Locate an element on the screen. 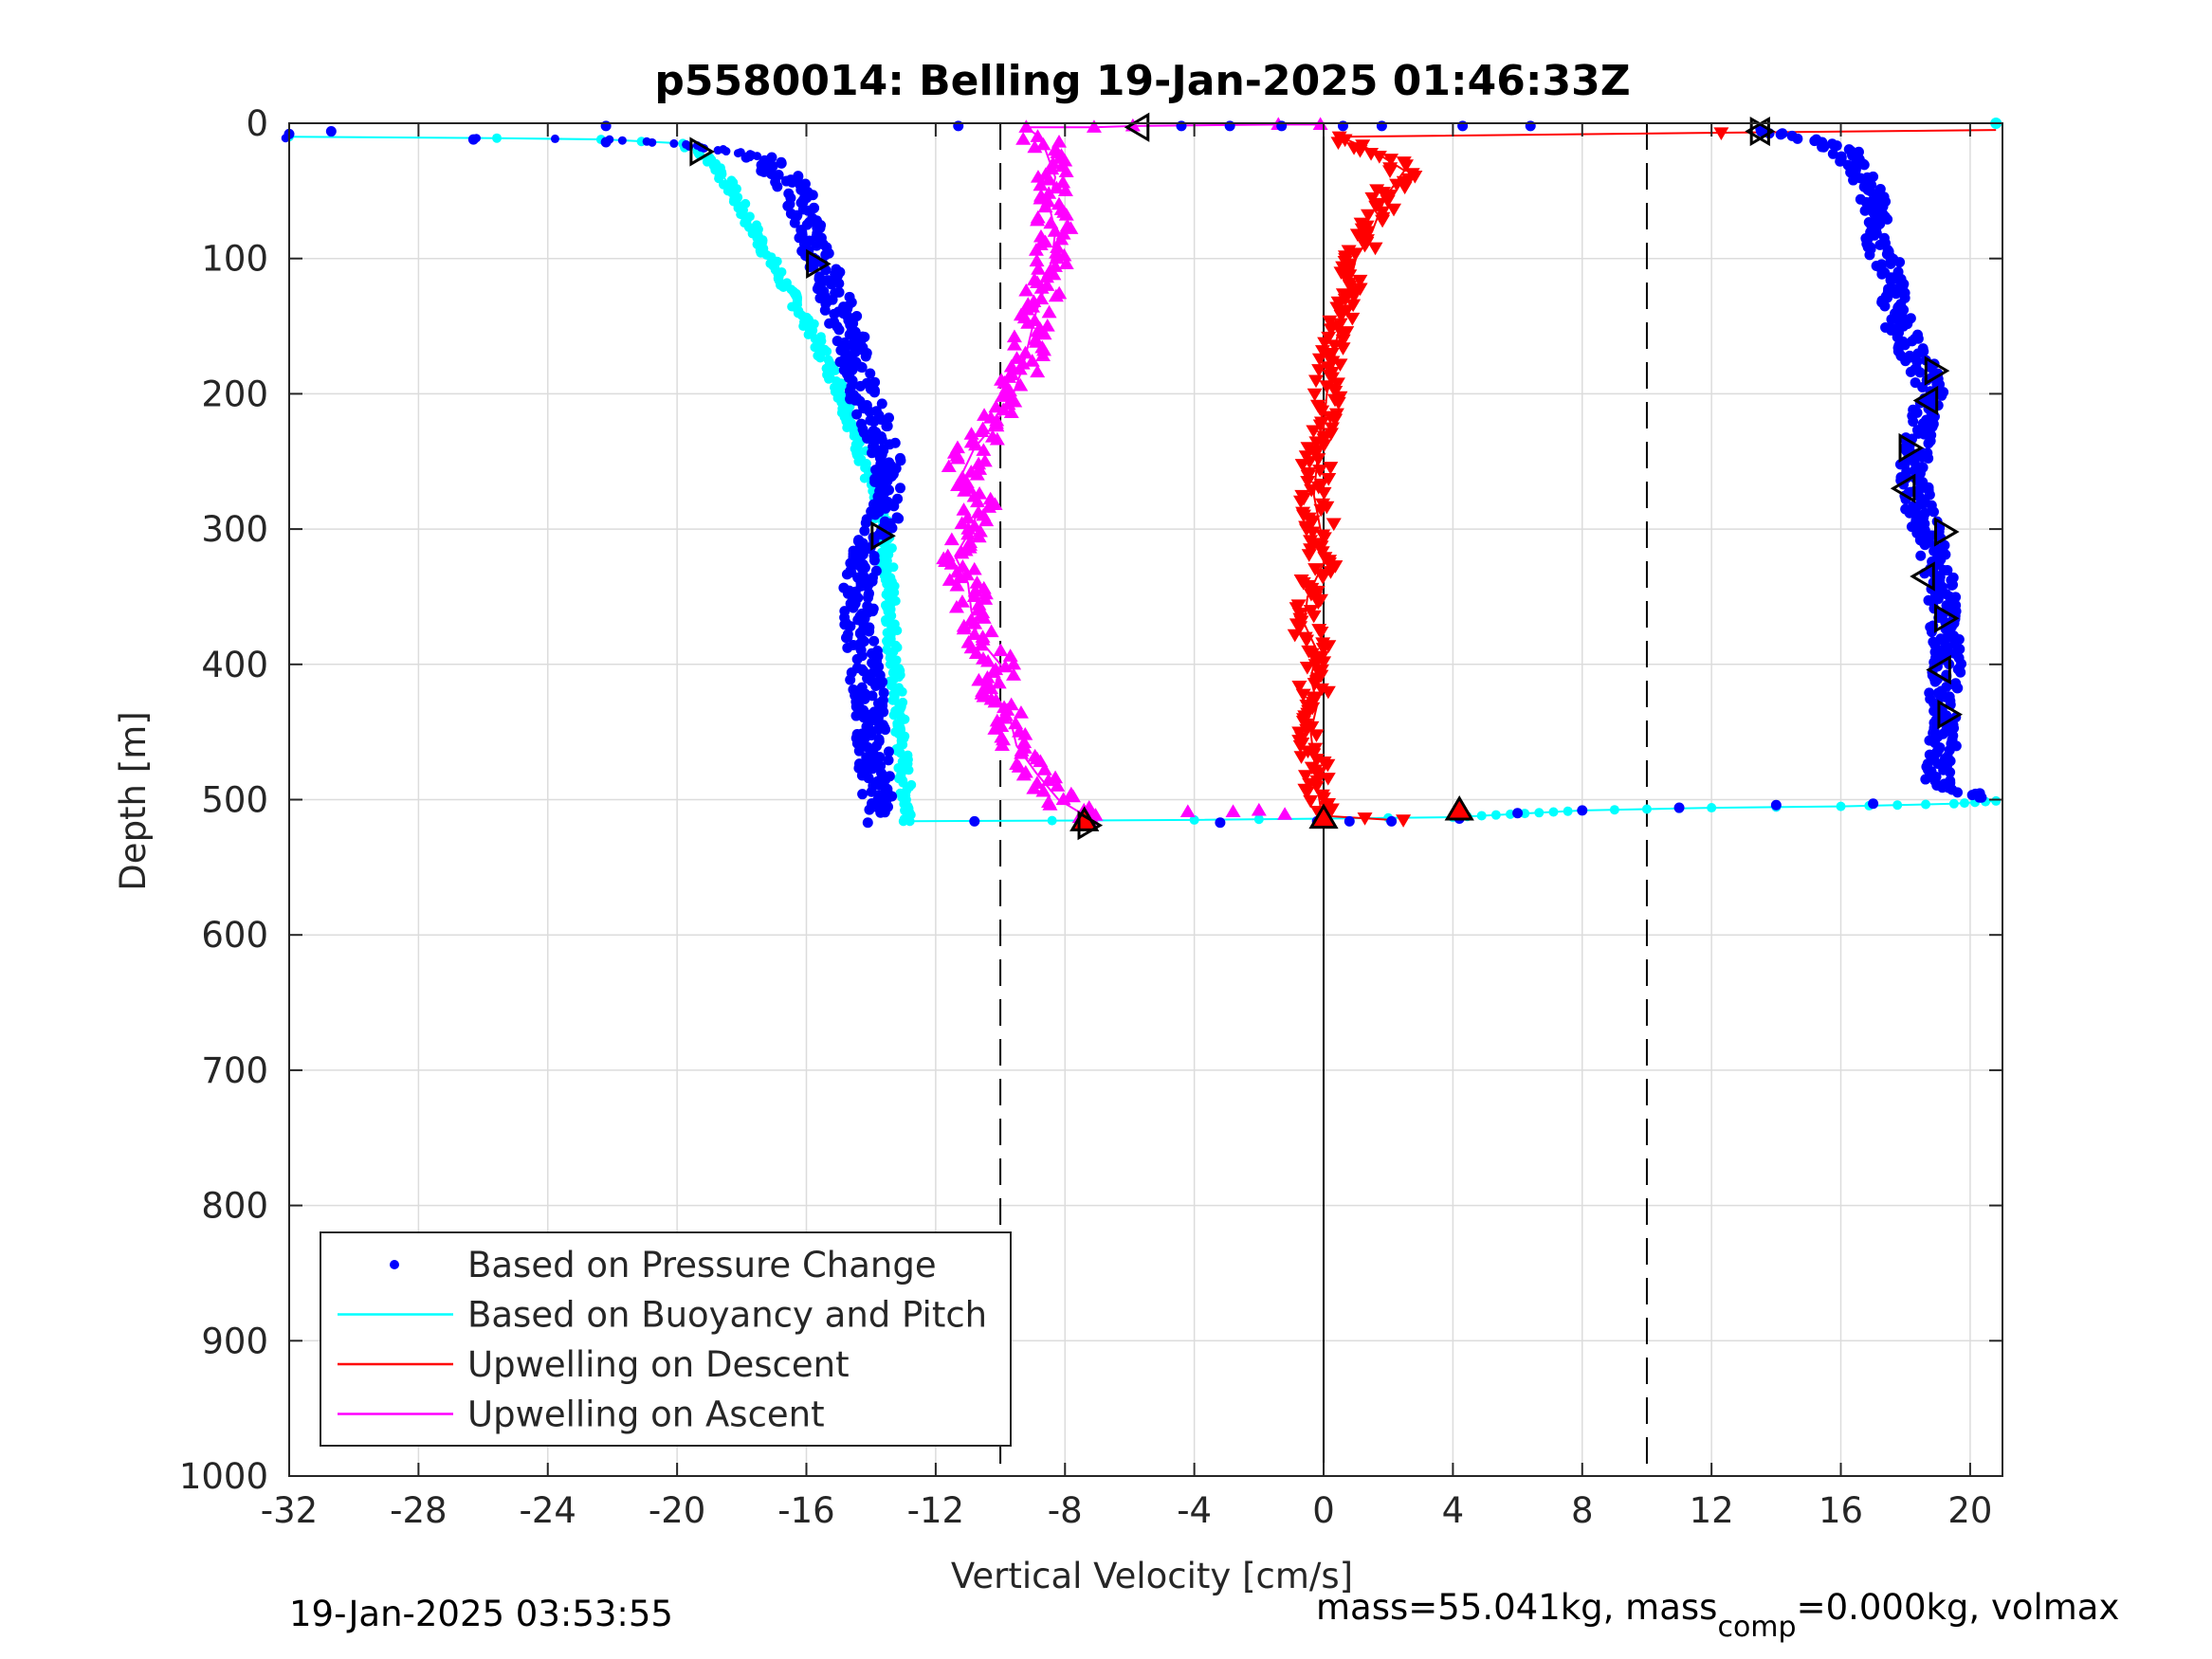 This screenshot has width=2212, height=1659. y-tick-label: 200 is located at coordinates (234, 394).